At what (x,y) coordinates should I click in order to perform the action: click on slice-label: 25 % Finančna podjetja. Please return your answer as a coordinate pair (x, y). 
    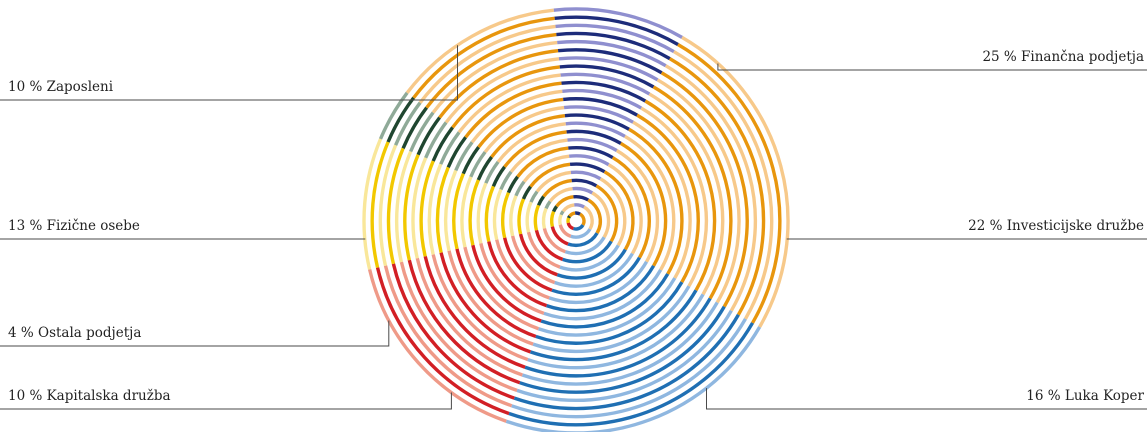
    Looking at the image, I should click on (1063, 57).